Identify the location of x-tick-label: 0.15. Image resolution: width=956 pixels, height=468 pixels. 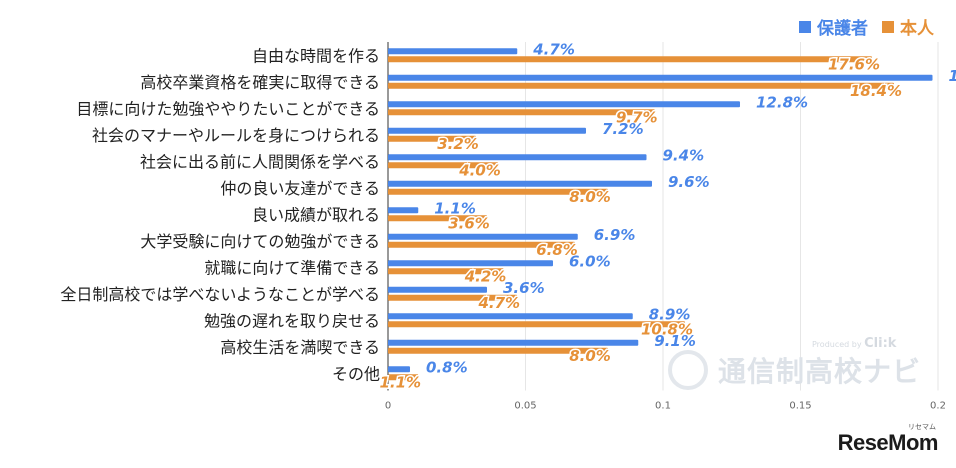
(800, 406).